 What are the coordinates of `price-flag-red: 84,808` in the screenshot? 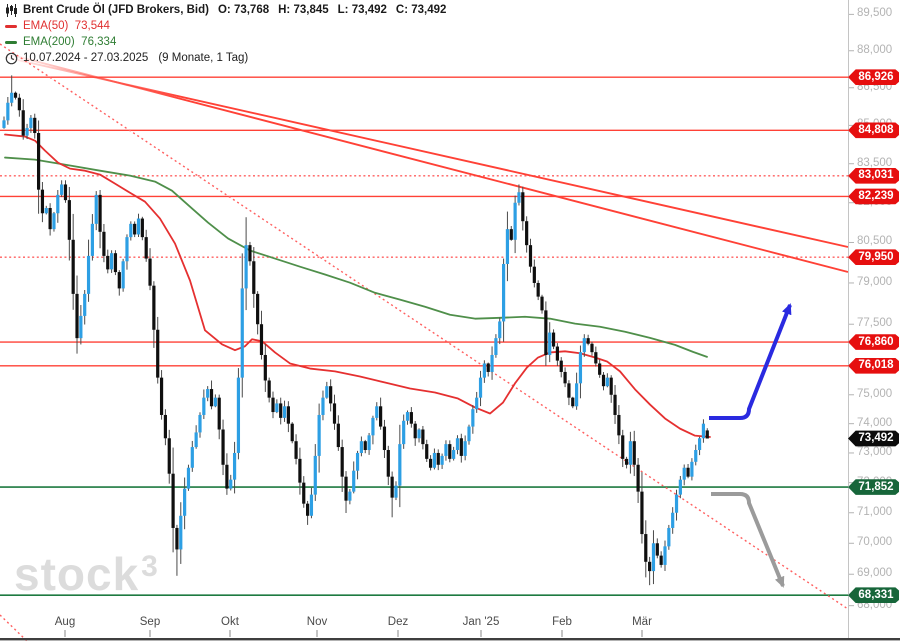 It's located at (873, 130).